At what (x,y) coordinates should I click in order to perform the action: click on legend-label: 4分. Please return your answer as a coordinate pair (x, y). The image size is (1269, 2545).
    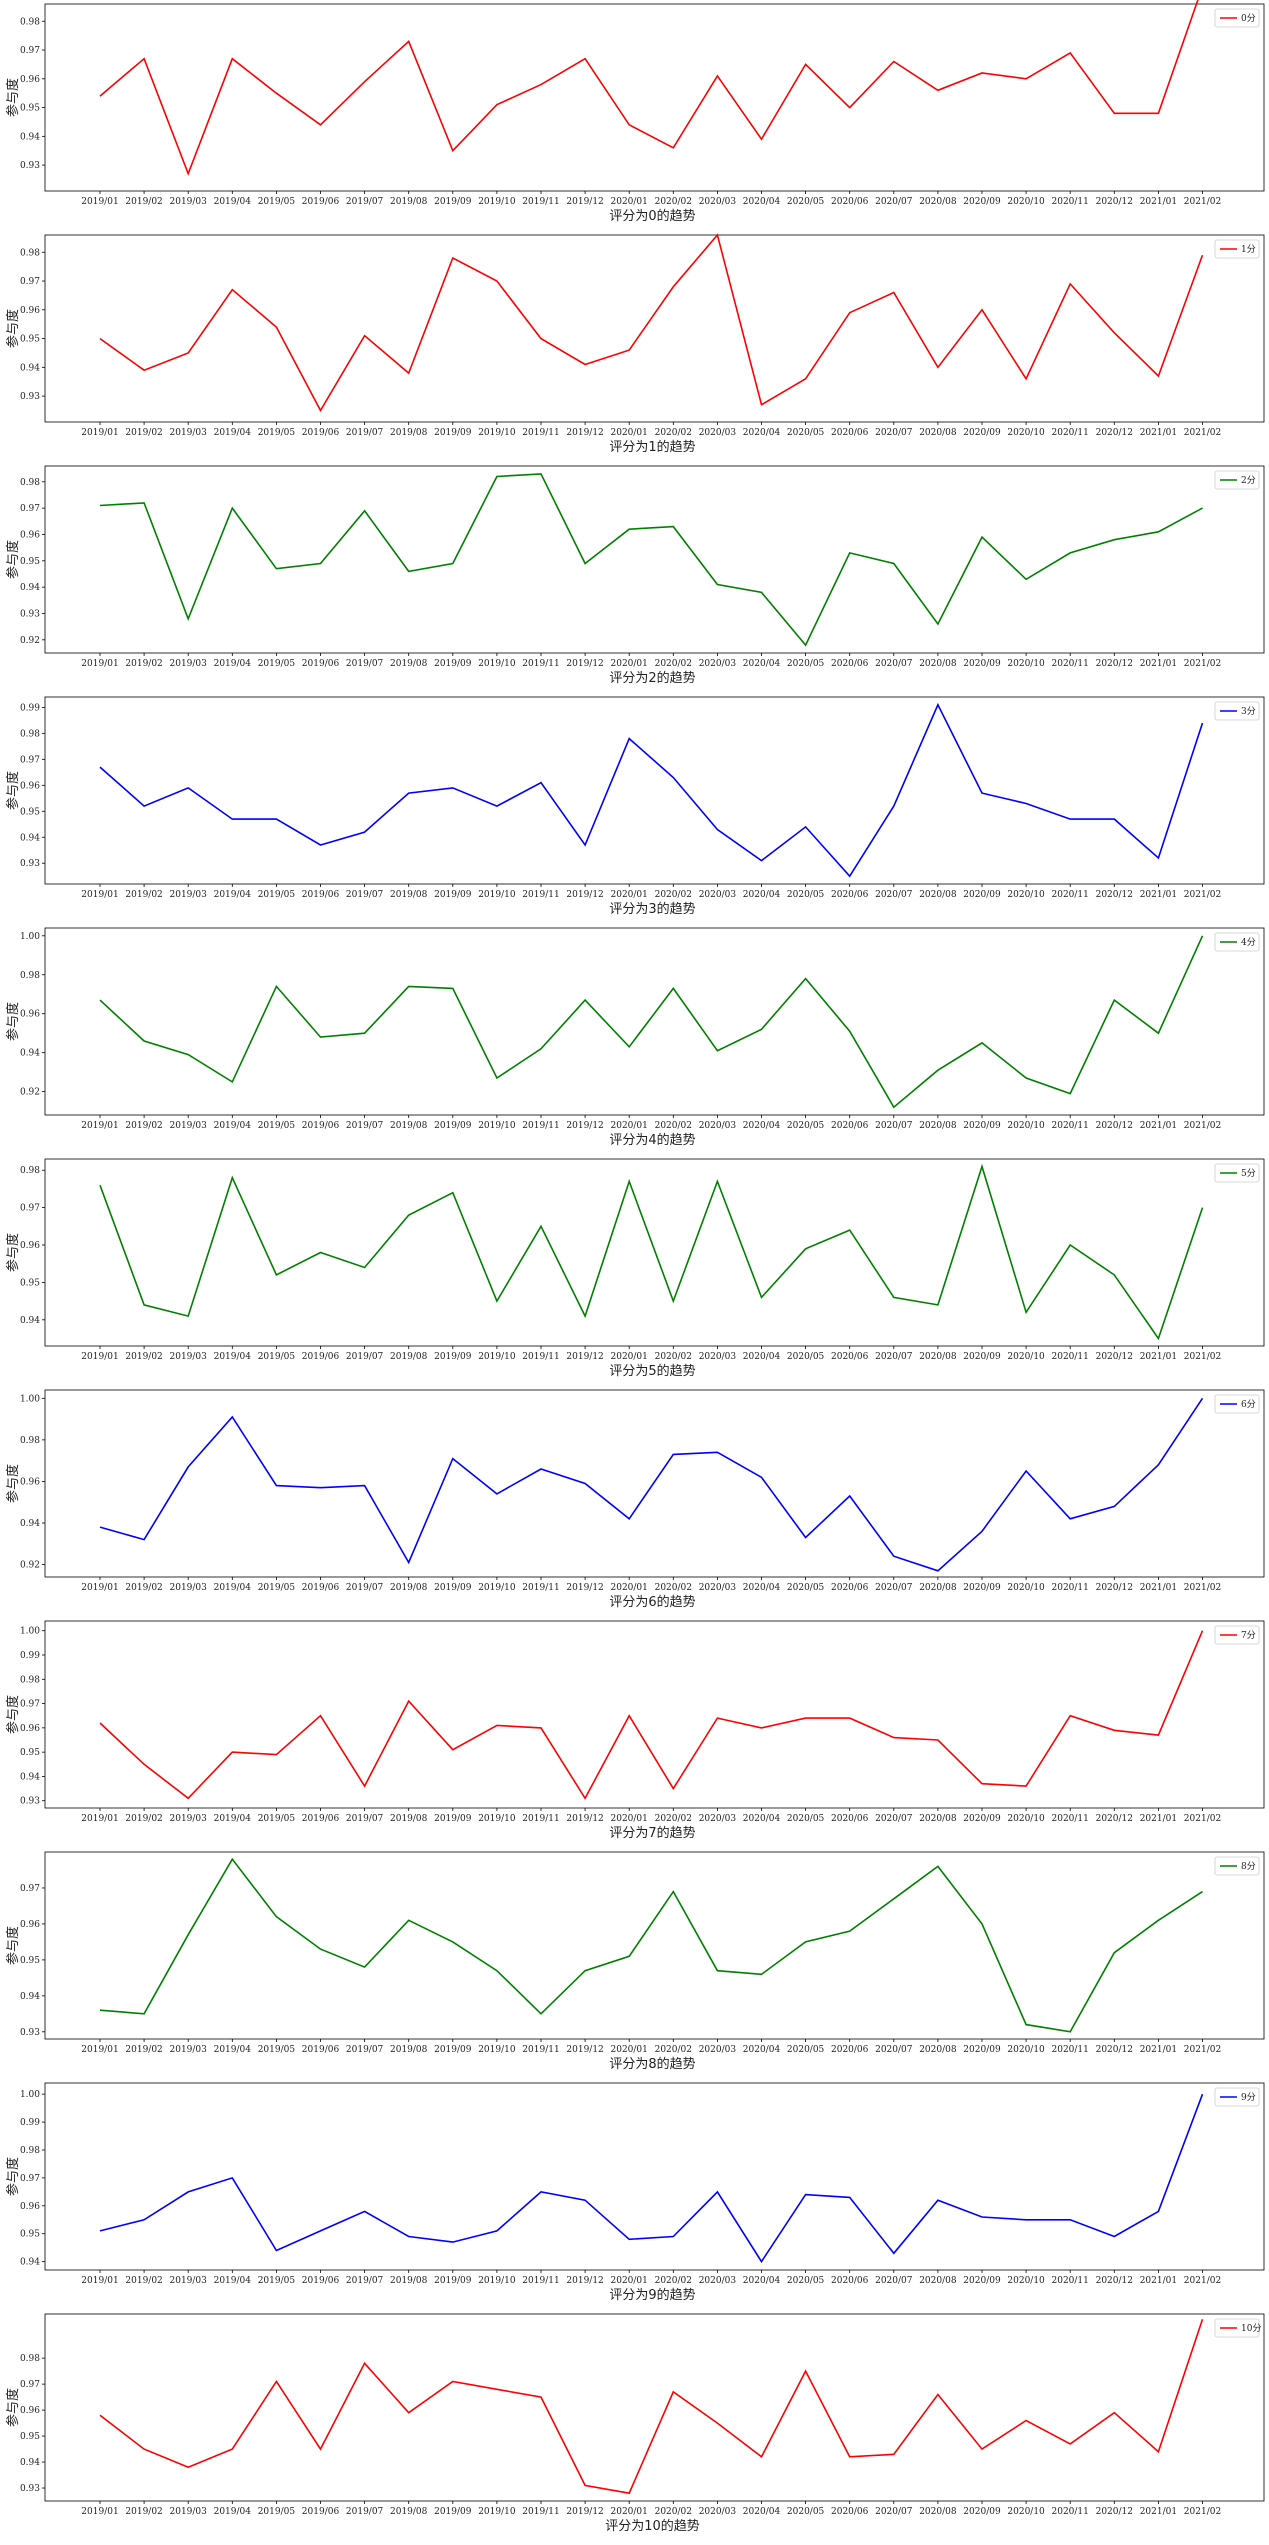
    Looking at the image, I should click on (1248, 942).